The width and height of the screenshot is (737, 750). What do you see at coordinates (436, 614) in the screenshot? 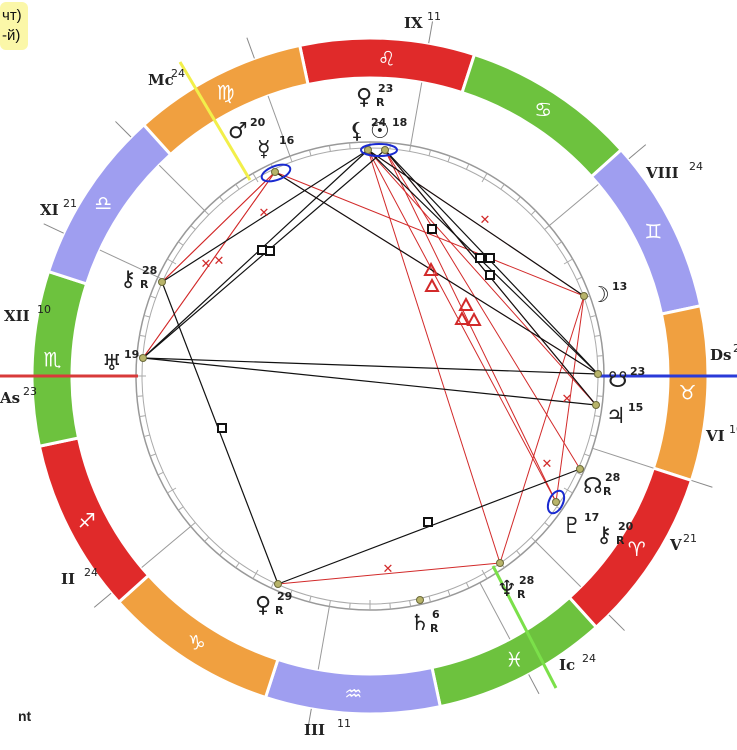
I see `planet-degree: 6` at bounding box center [436, 614].